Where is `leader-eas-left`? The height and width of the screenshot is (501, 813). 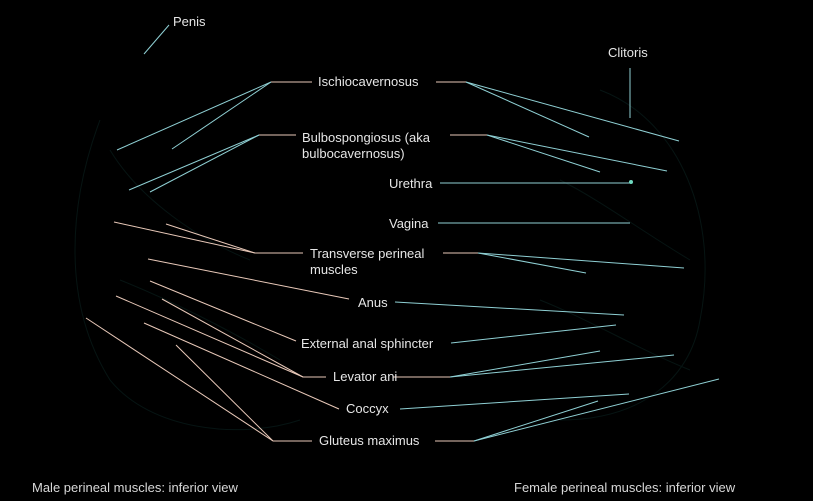
leader-eas-left is located at coordinates (223, 311).